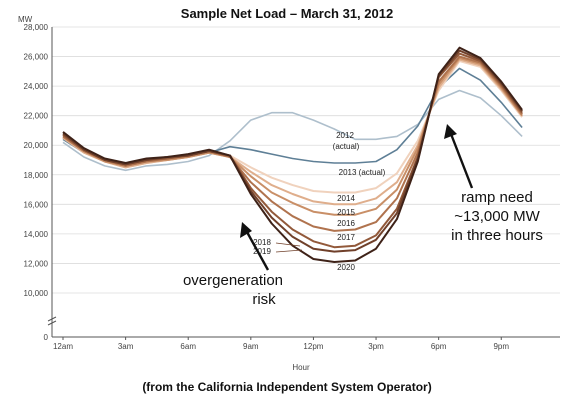 The height and width of the screenshot is (400, 574). What do you see at coordinates (36, 263) in the screenshot?
I see `y-tick-label: 12,000` at bounding box center [36, 263].